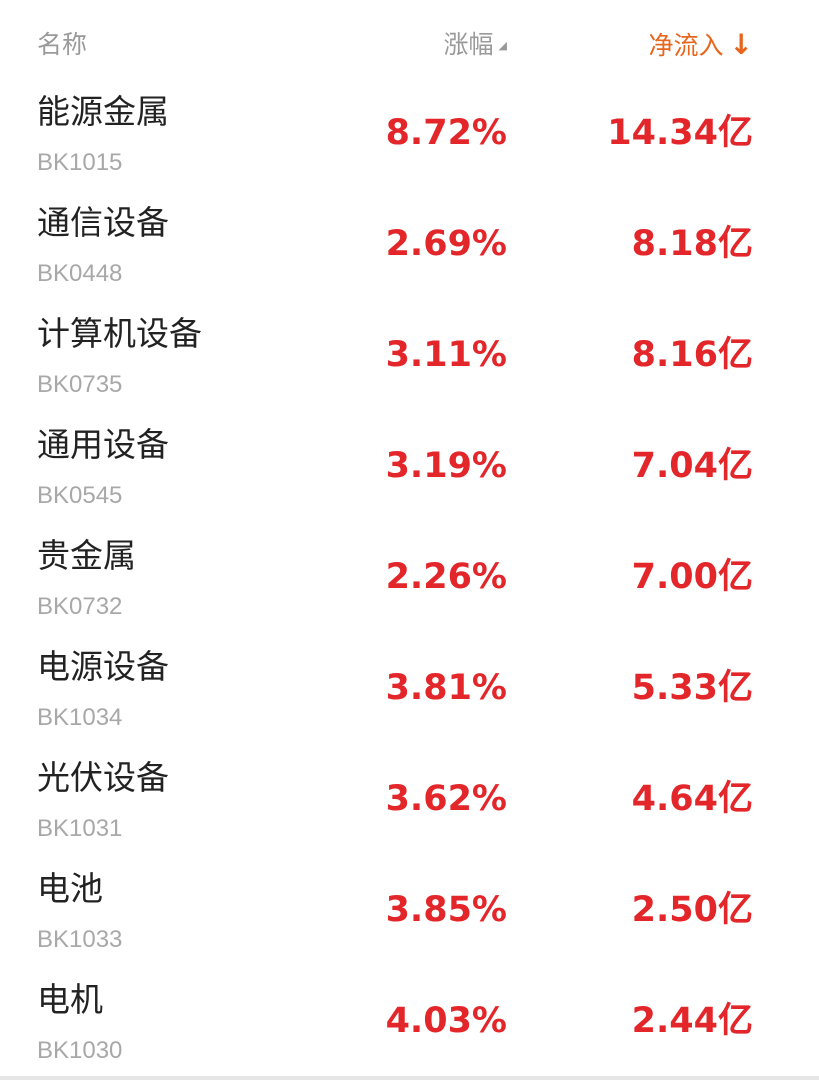 The height and width of the screenshot is (1080, 819). I want to click on change-percent: 4.03%, so click(446, 1021).